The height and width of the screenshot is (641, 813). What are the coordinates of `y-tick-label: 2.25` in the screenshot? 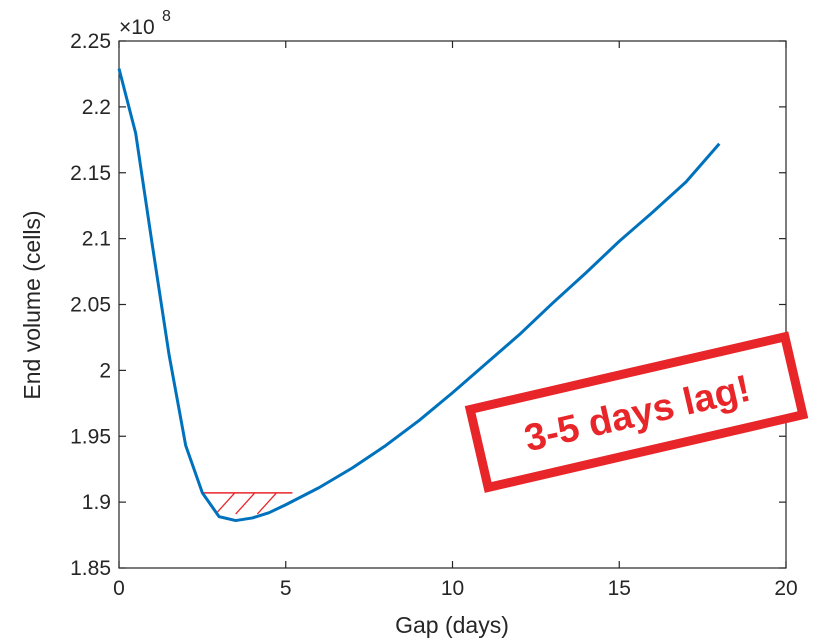 It's located at (90, 41).